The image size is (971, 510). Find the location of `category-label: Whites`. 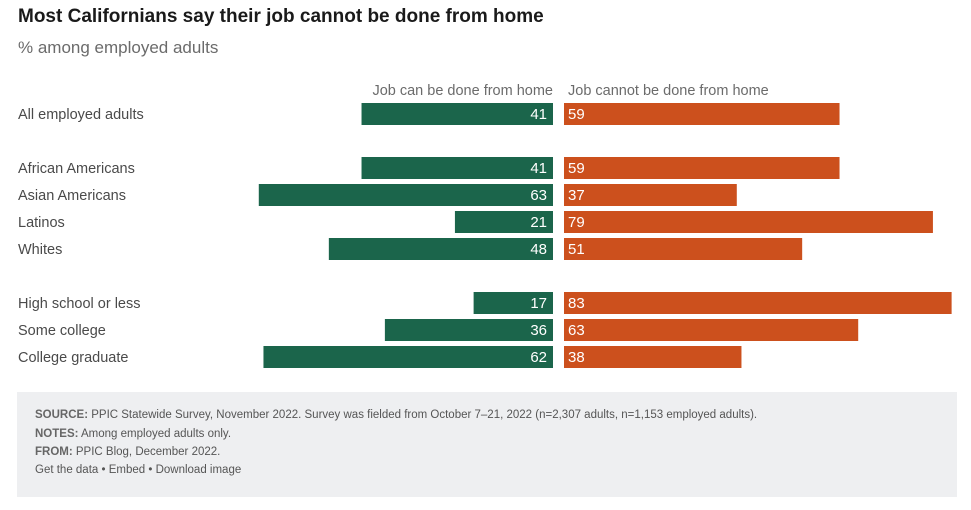

category-label: Whites is located at coordinates (40, 250).